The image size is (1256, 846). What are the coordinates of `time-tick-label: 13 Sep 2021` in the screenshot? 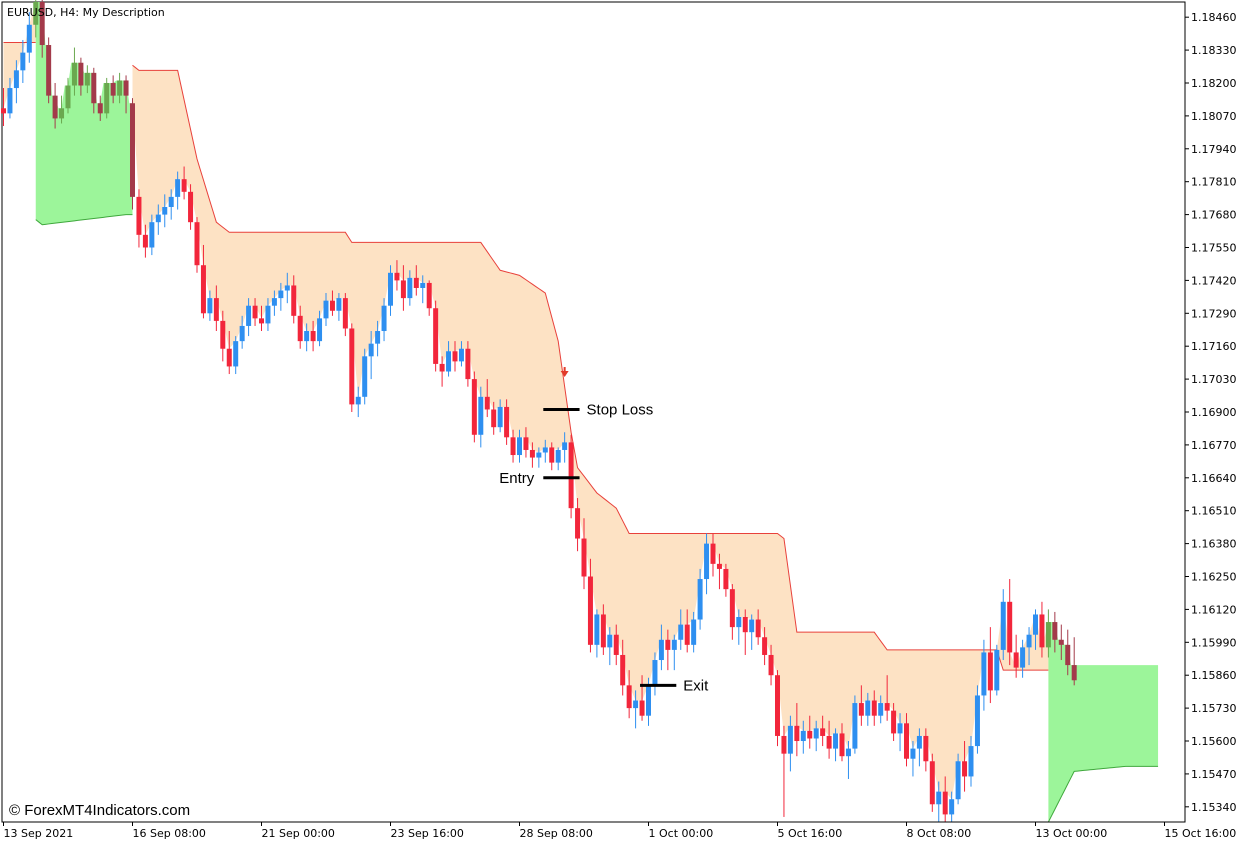 It's located at (39, 833).